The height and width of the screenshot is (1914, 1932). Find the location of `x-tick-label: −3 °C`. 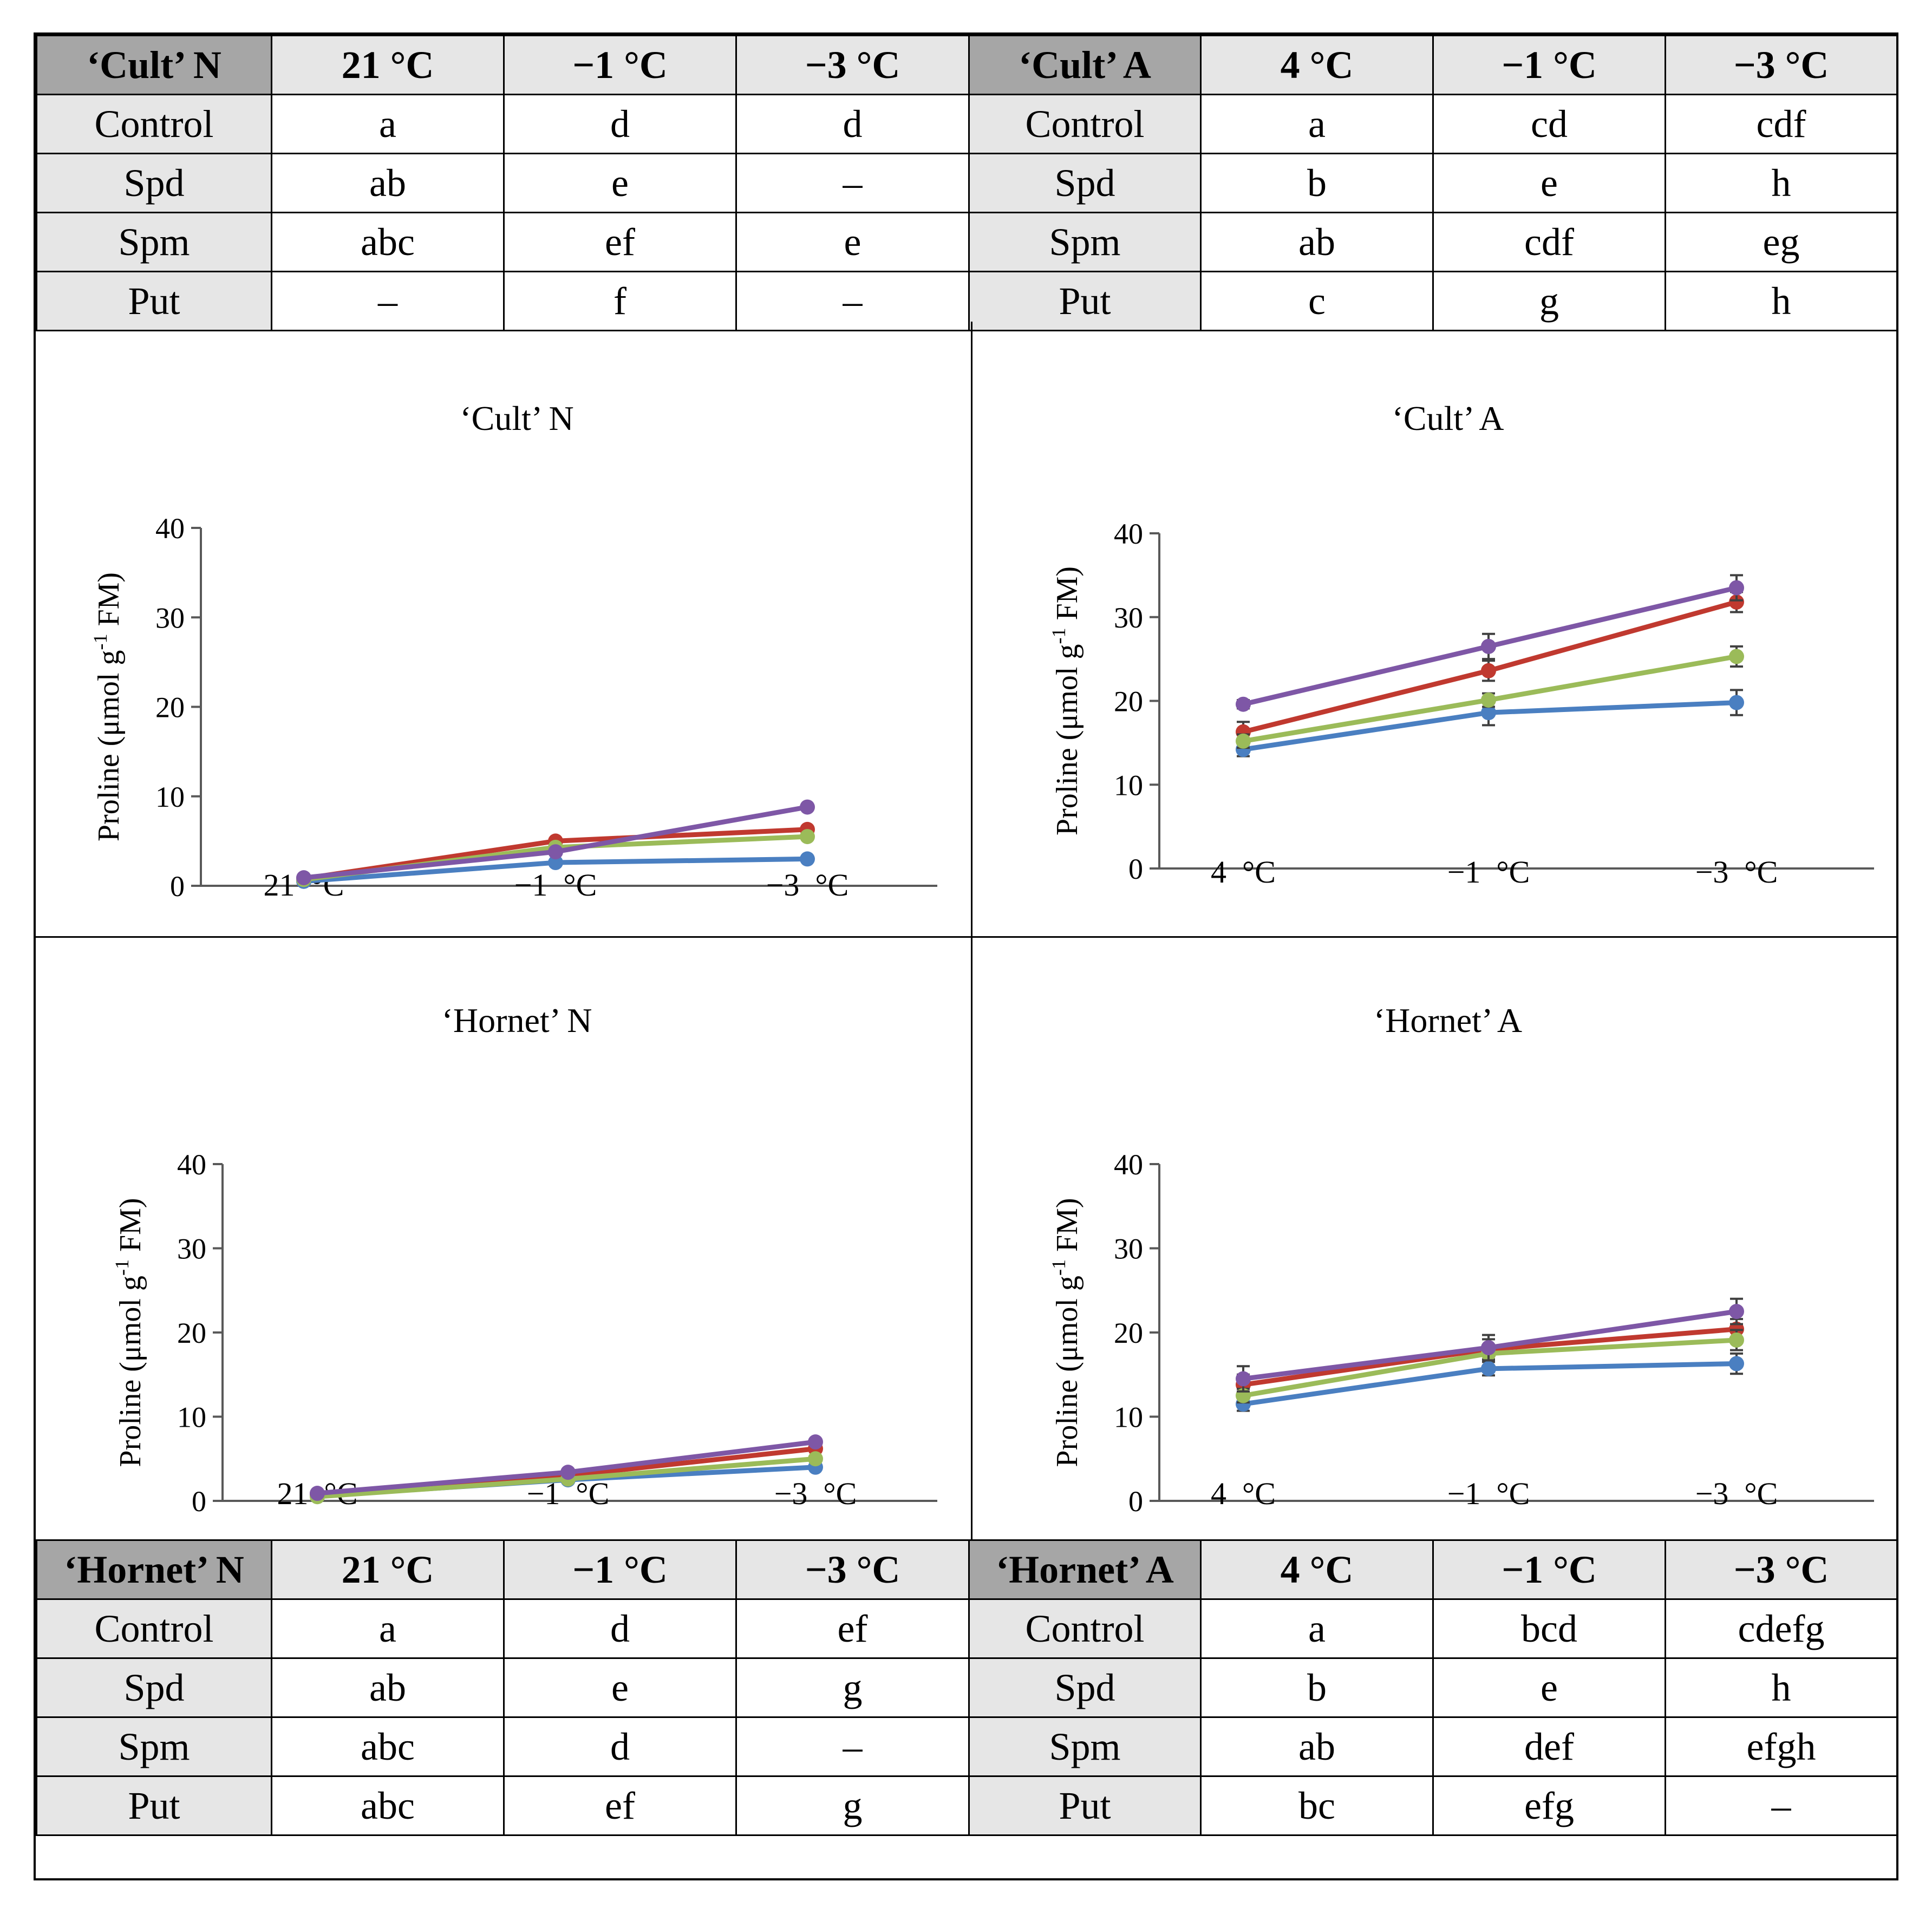

x-tick-label: −3 °C is located at coordinates (1736, 872).